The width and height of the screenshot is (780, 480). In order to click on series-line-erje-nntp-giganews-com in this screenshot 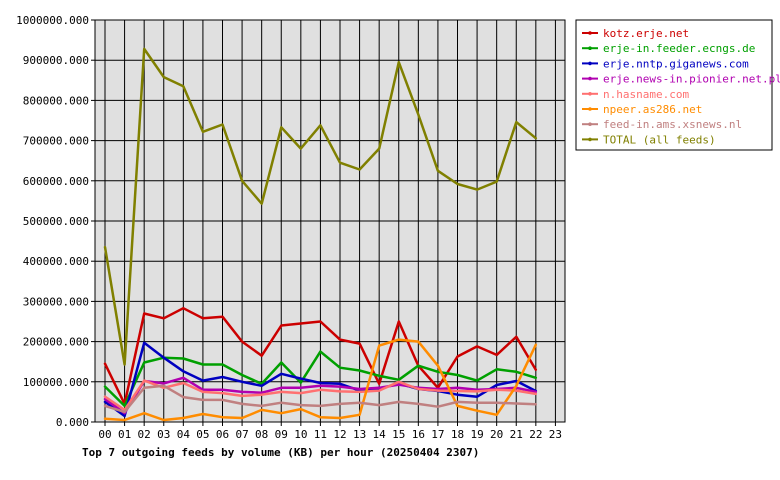, I will do `click(320, 379)`.